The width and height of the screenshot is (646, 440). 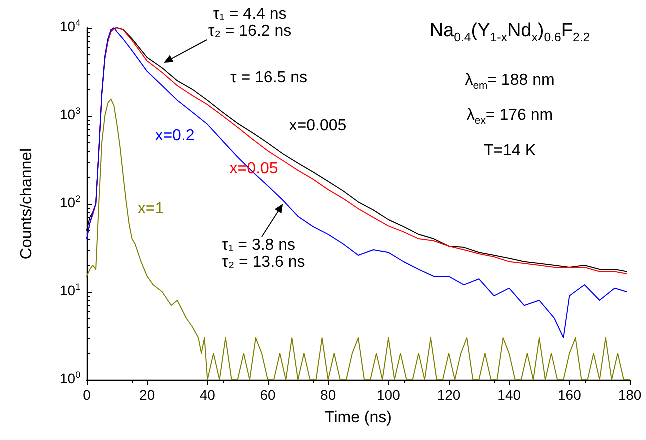 I want to click on x-tick-label: 80, so click(x=328, y=395).